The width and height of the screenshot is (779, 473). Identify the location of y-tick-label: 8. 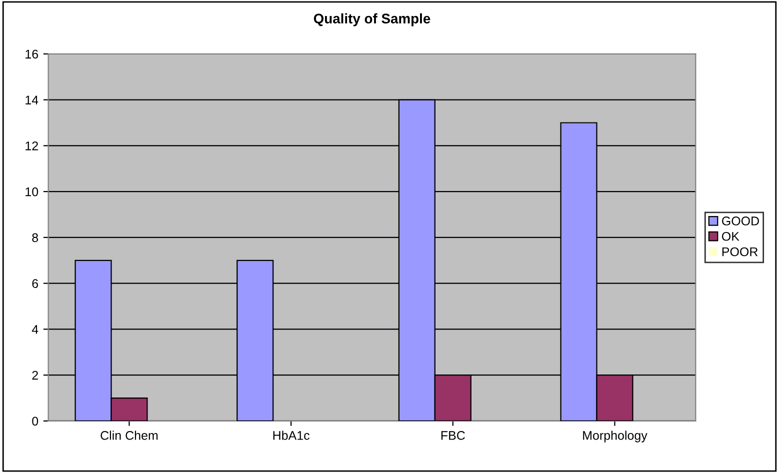
(35, 237).